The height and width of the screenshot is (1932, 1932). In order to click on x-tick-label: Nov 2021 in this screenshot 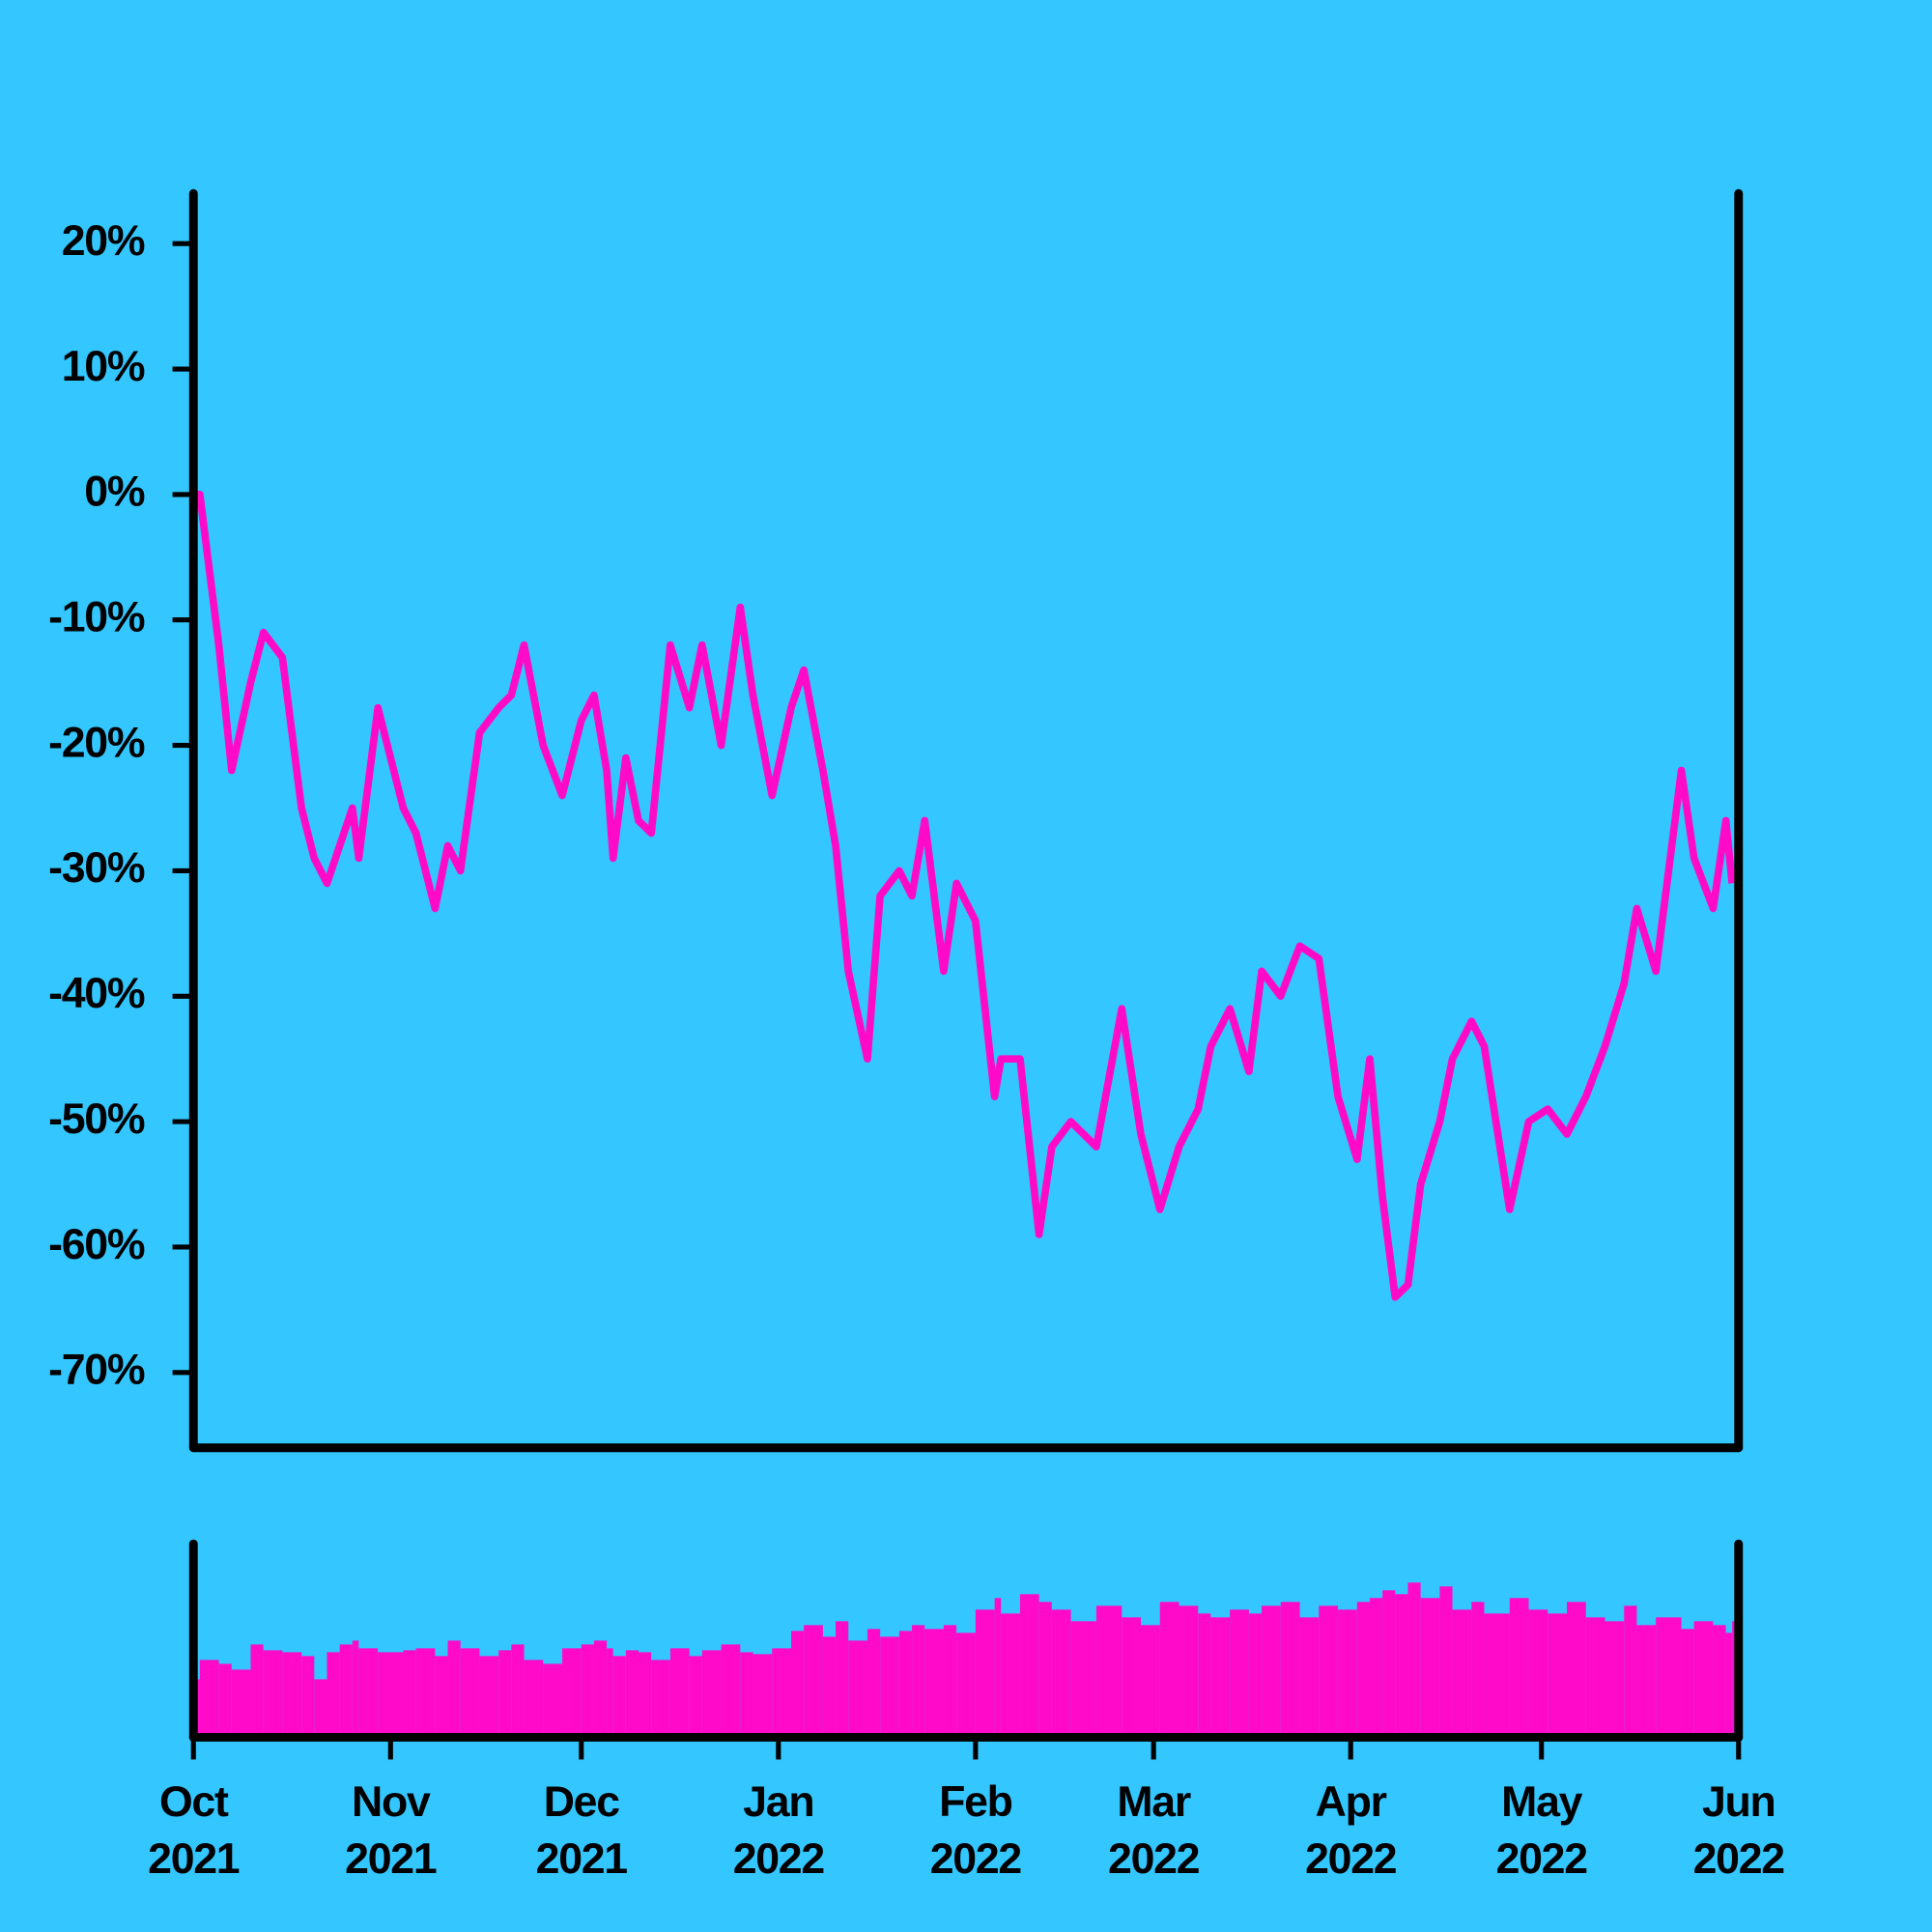, I will do `click(391, 1830)`.